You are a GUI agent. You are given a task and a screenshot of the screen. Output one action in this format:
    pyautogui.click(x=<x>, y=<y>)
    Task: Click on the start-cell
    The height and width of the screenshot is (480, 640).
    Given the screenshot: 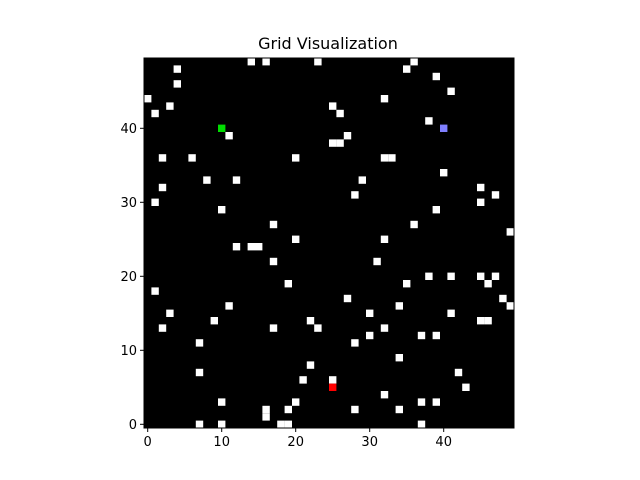 What is the action you would take?
    pyautogui.click(x=222, y=128)
    